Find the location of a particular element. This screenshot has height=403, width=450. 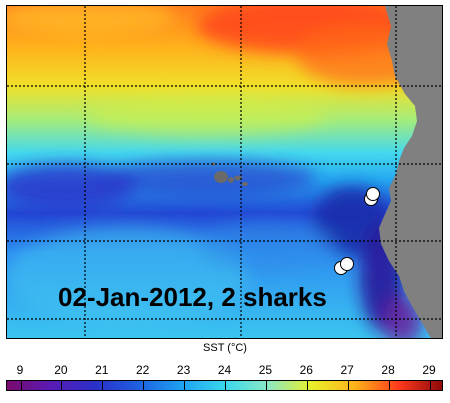

colorbar-tick-6: 25 is located at coordinates (265, 370).